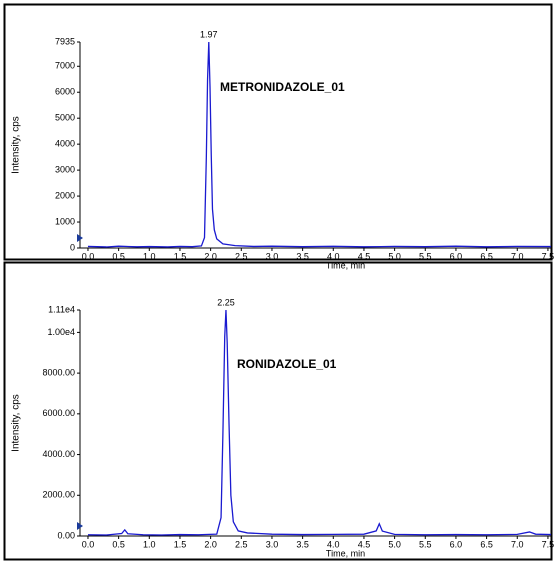 The image size is (554, 563). What do you see at coordinates (226, 302) in the screenshot?
I see `peak-label: 2.25` at bounding box center [226, 302].